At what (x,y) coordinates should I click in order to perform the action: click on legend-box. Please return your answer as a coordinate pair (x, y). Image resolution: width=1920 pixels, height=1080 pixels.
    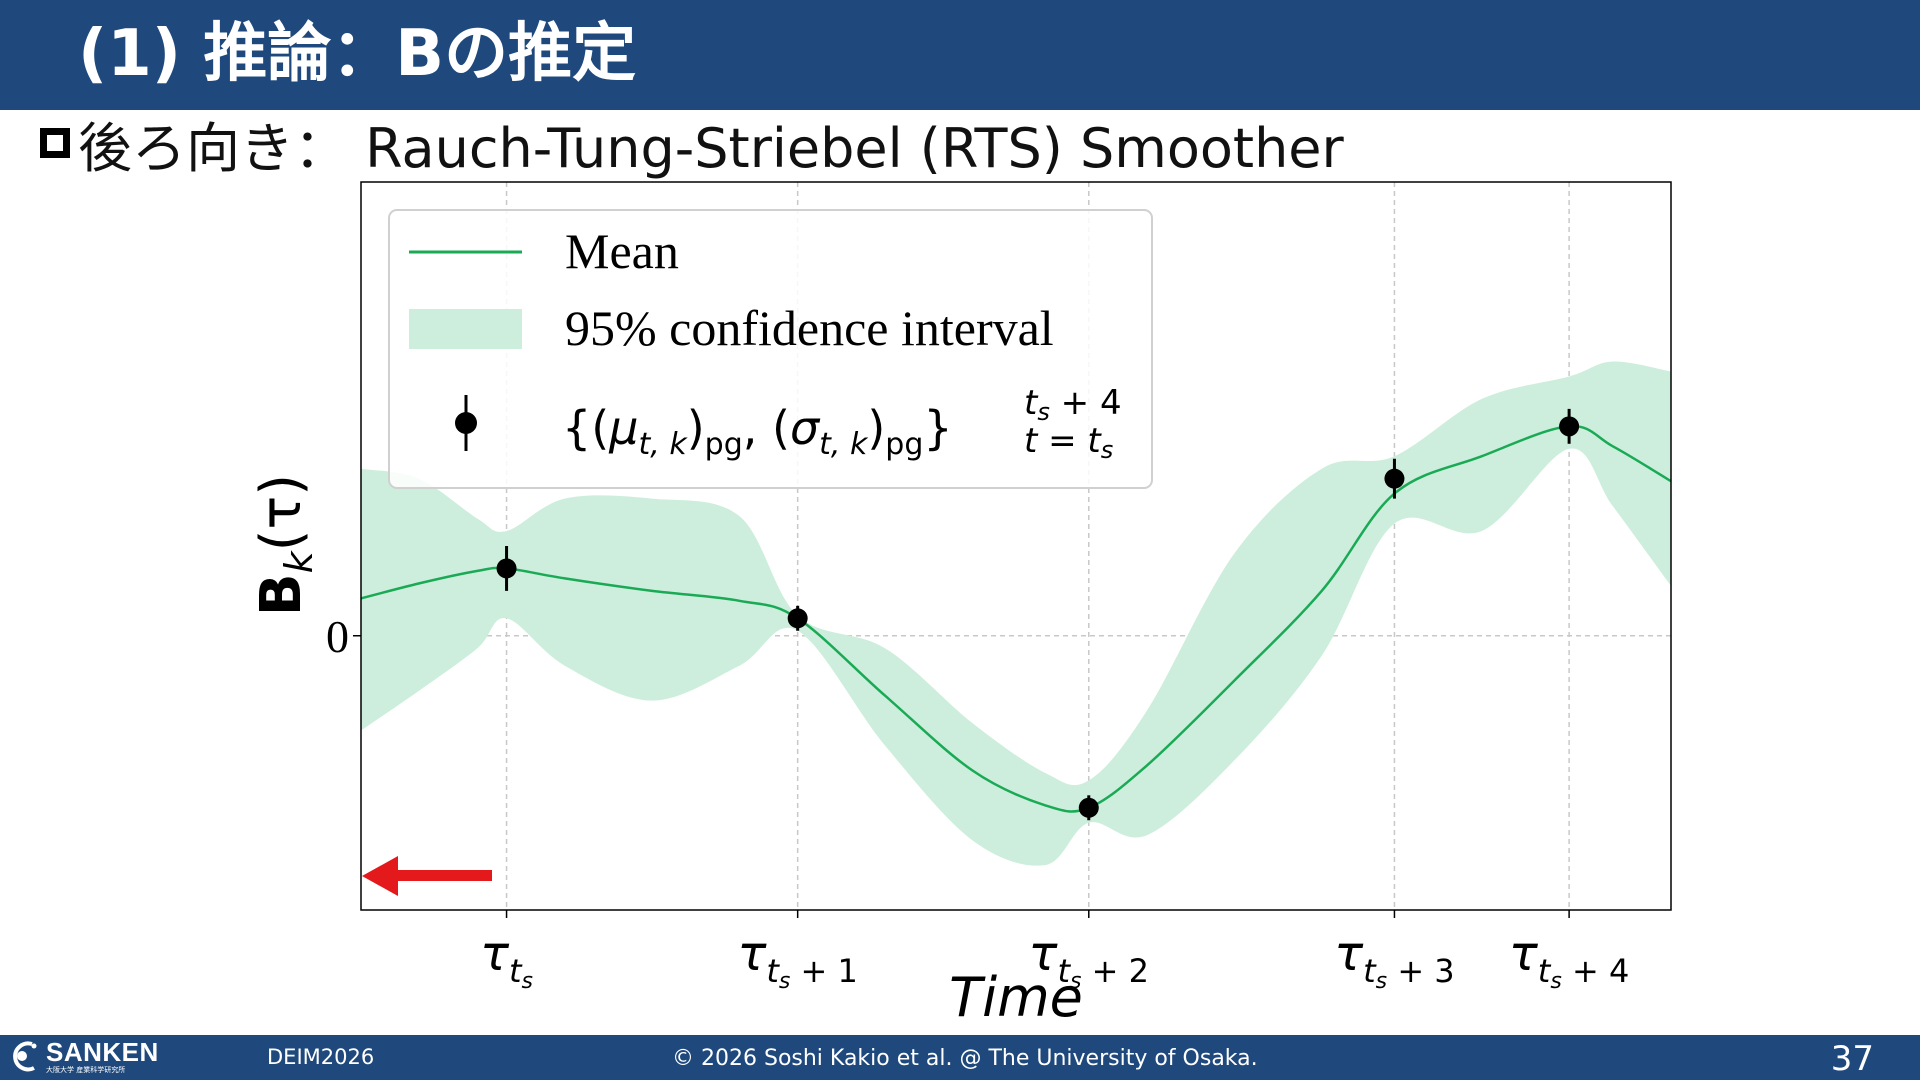
    Looking at the image, I should click on (770, 349).